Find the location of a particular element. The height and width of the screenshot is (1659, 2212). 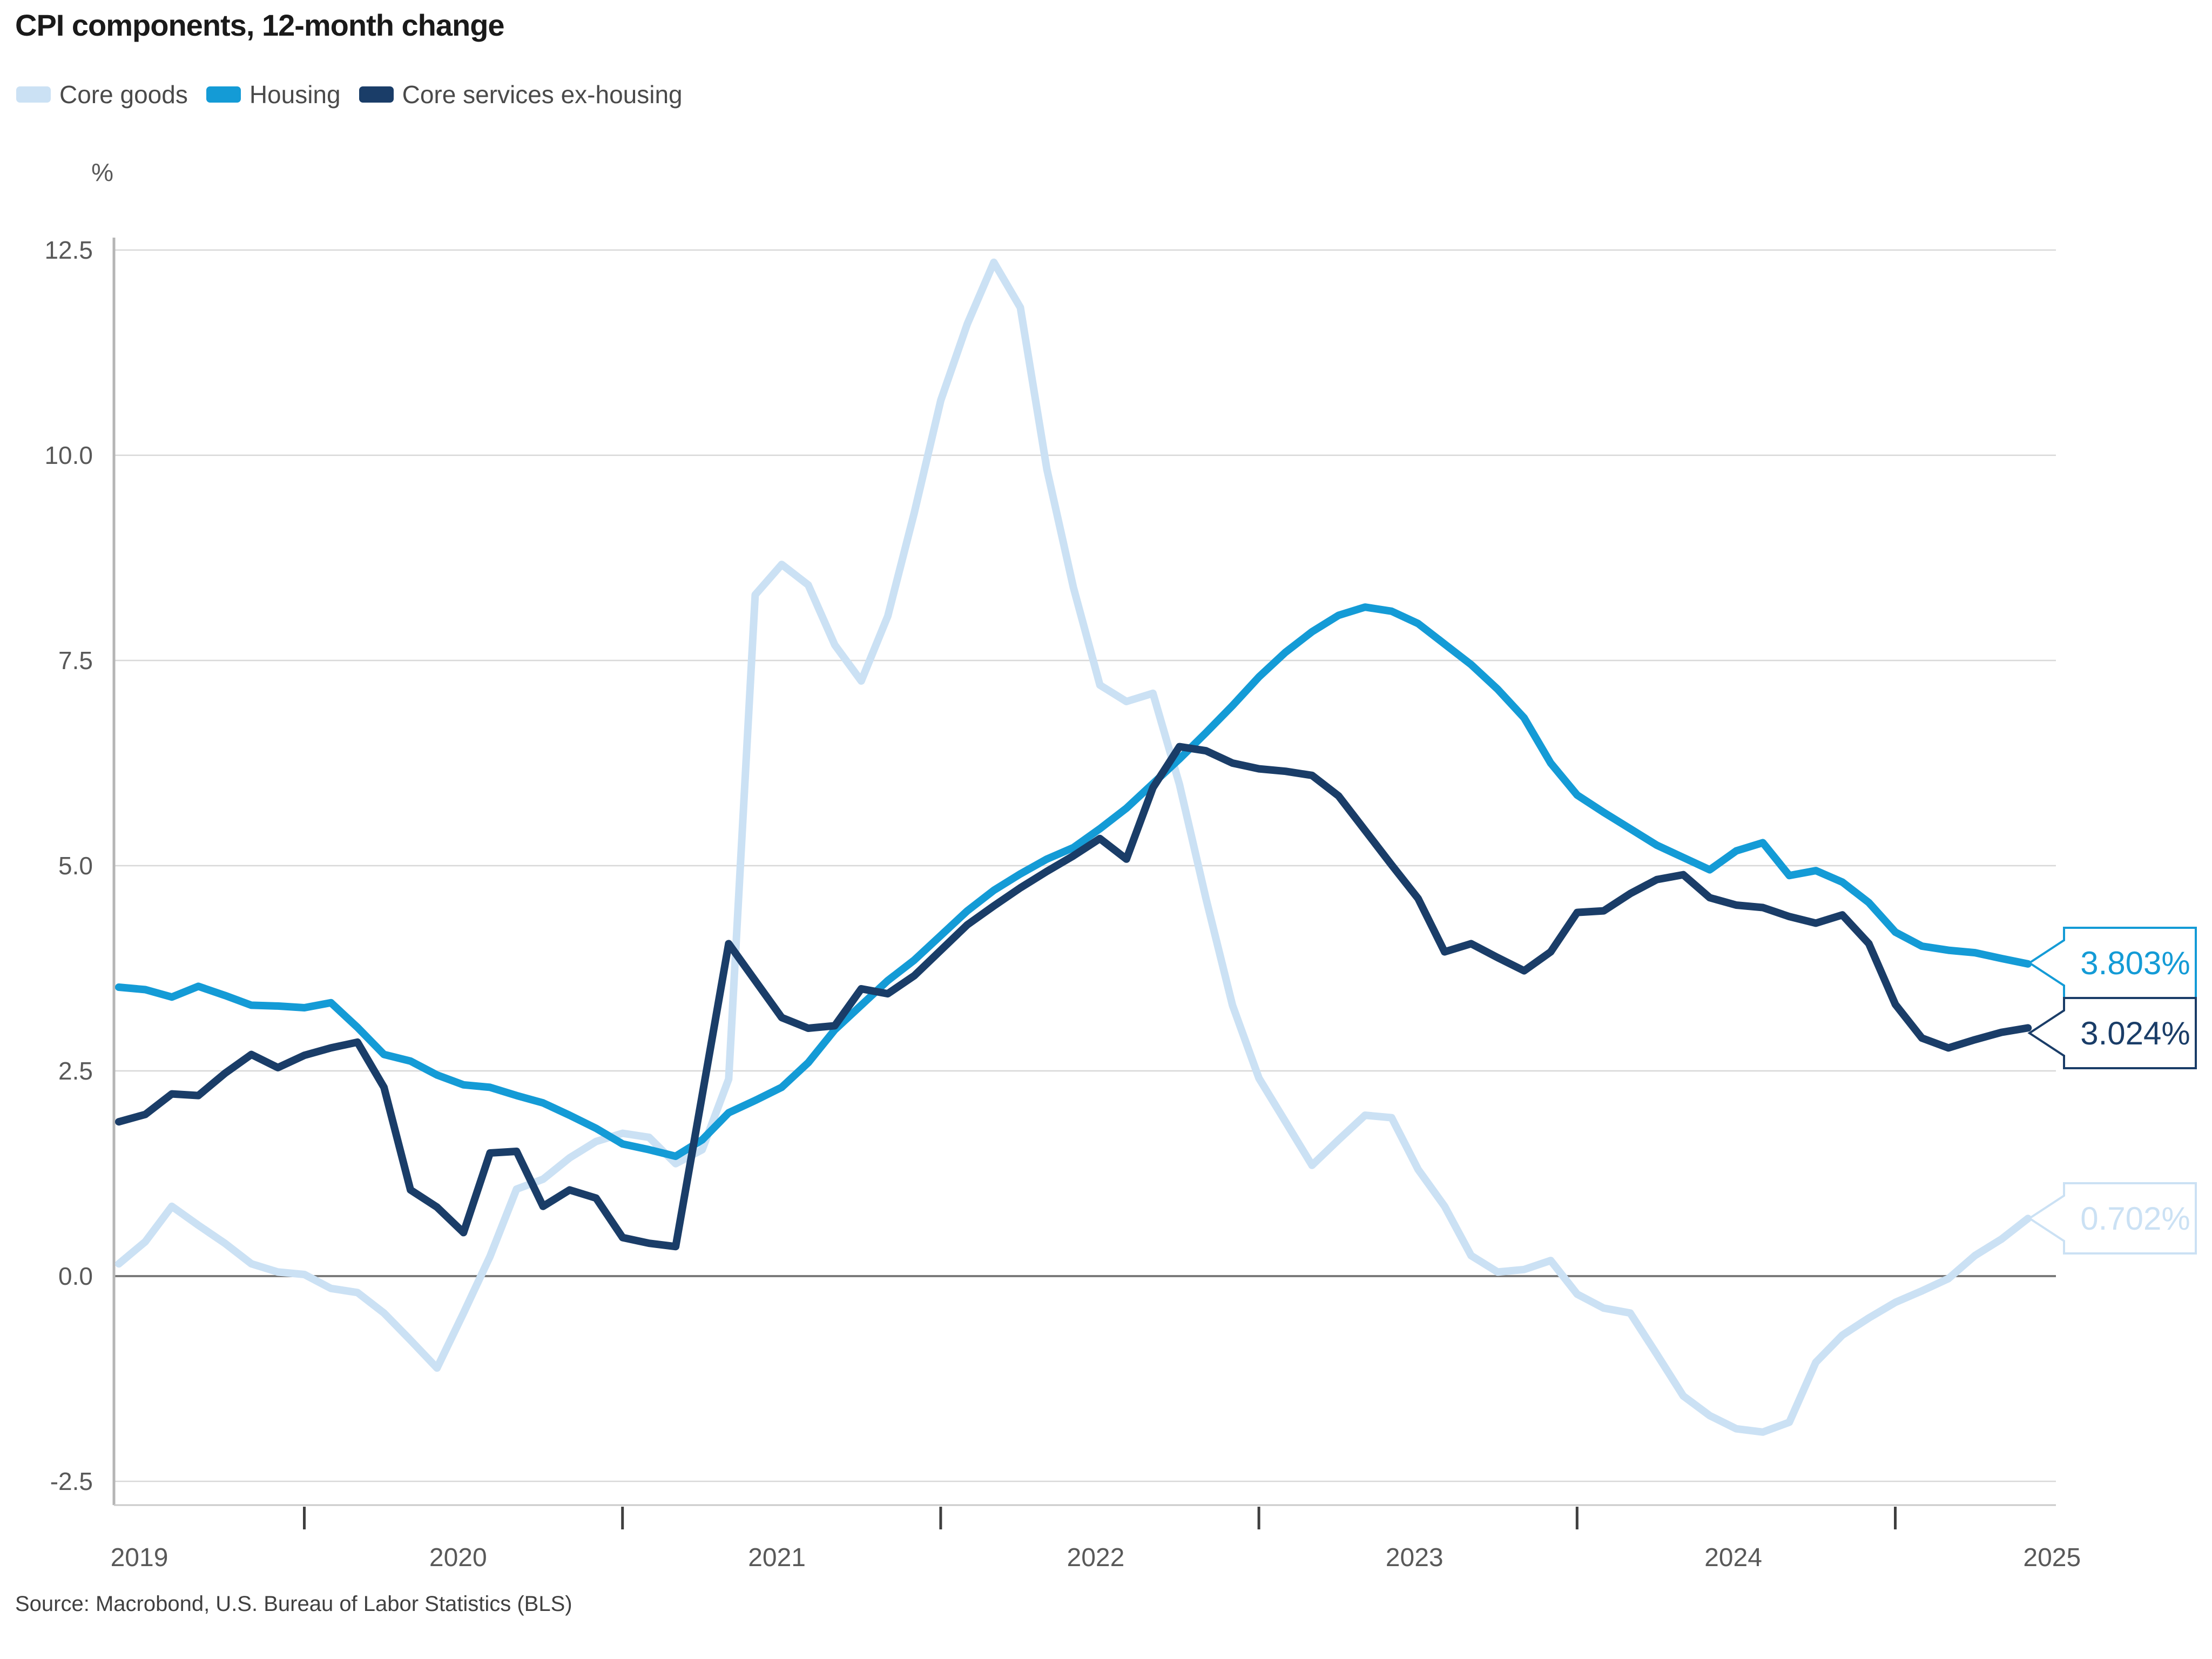

core-services-ex-housing-callout-value: 3.024% is located at coordinates (2135, 1033).